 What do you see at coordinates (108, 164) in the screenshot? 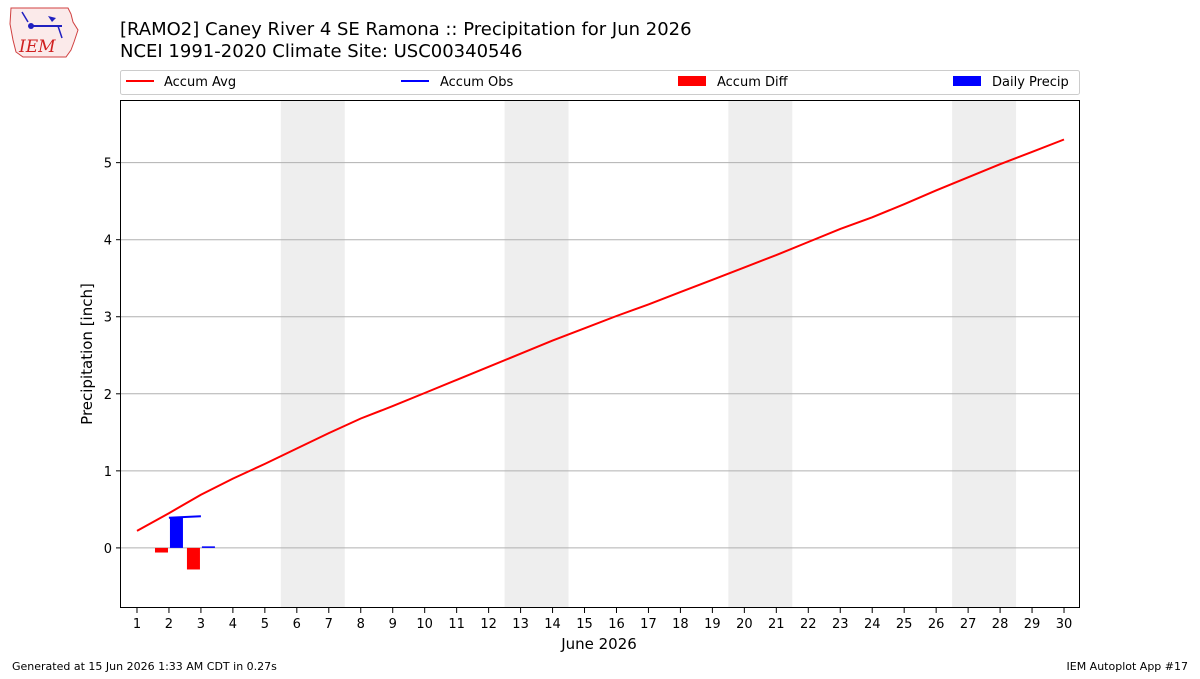
I see `y-tick-label: 5` at bounding box center [108, 164].